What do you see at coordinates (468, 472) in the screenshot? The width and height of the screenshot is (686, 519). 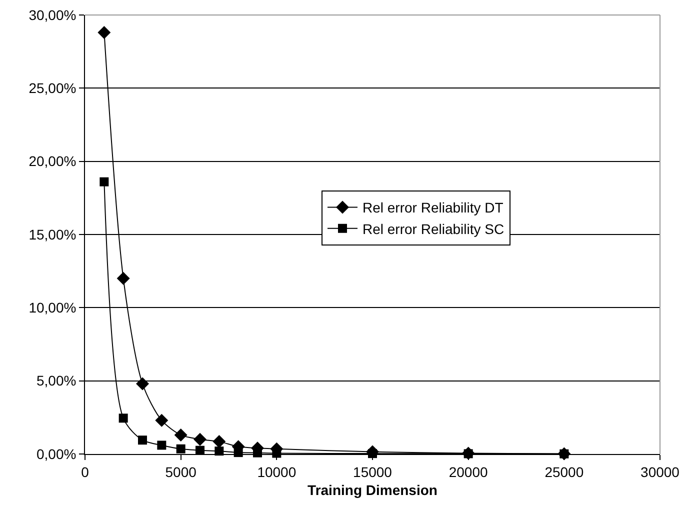 I see `x-tick-label: 20000` at bounding box center [468, 472].